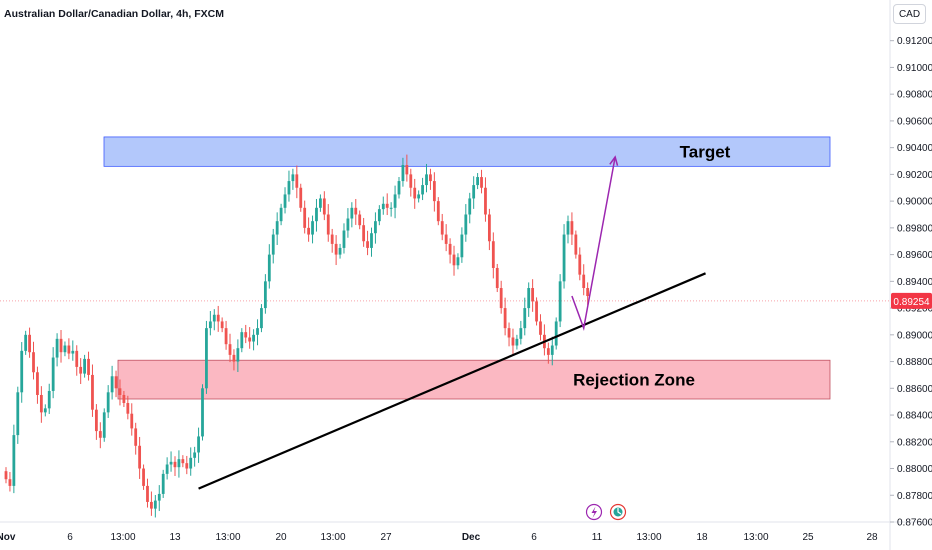 The image size is (932, 550). Describe the element at coordinates (872, 537) in the screenshot. I see `time-tick-label: 28` at that location.